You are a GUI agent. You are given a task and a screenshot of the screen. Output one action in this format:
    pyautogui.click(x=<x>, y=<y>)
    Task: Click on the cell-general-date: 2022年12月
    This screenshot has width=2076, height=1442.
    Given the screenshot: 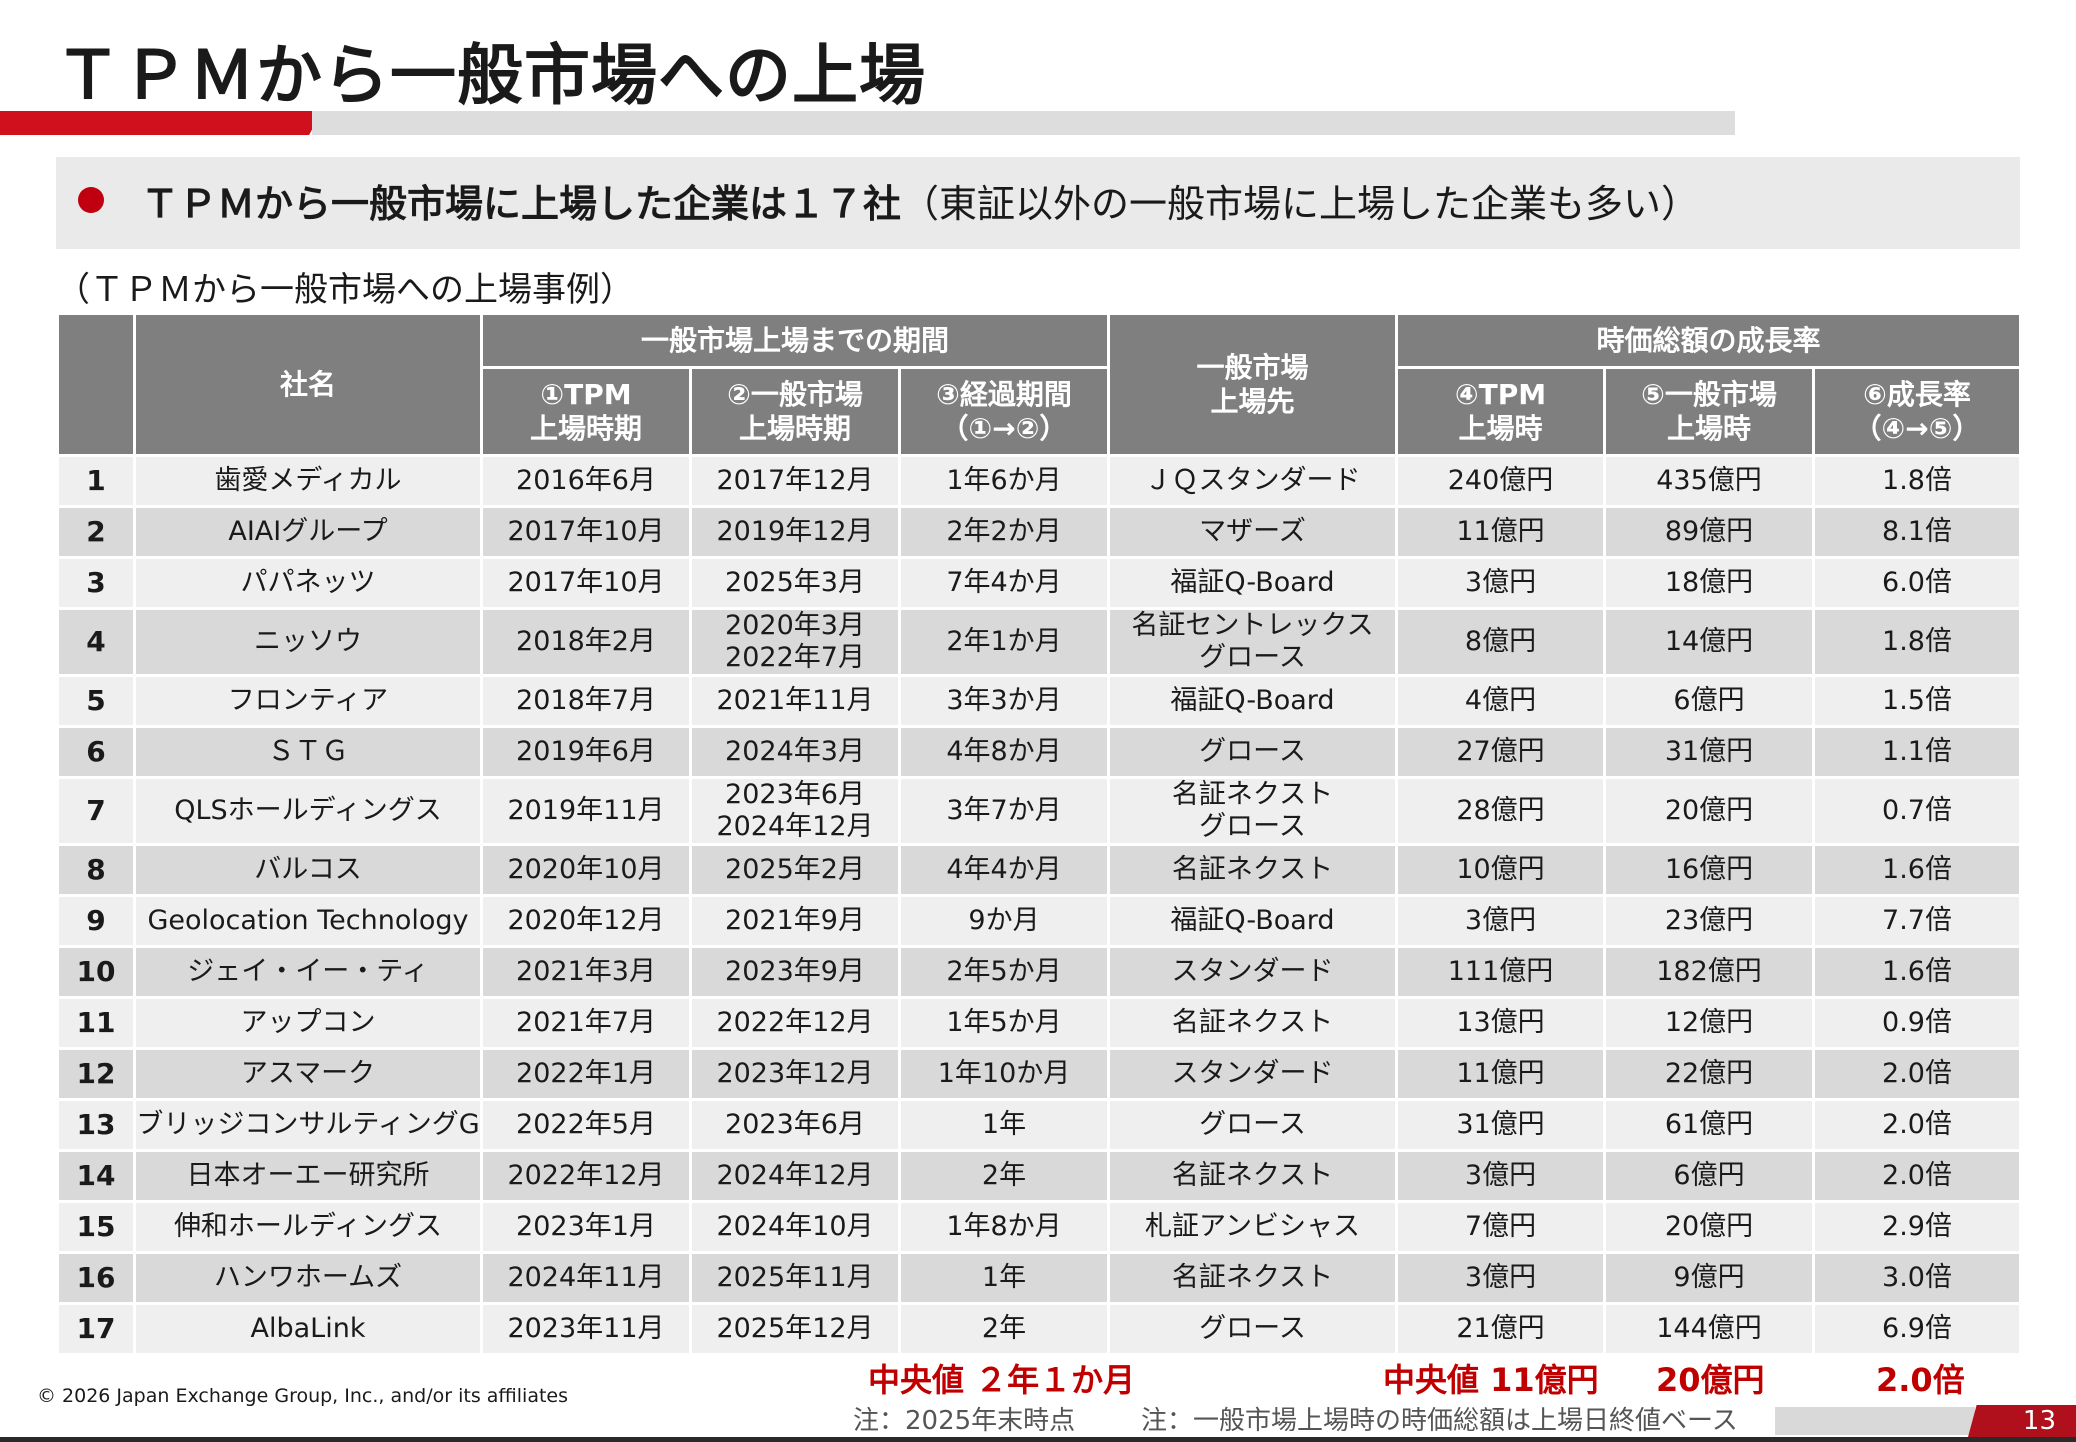 What is the action you would take?
    pyautogui.click(x=795, y=1023)
    